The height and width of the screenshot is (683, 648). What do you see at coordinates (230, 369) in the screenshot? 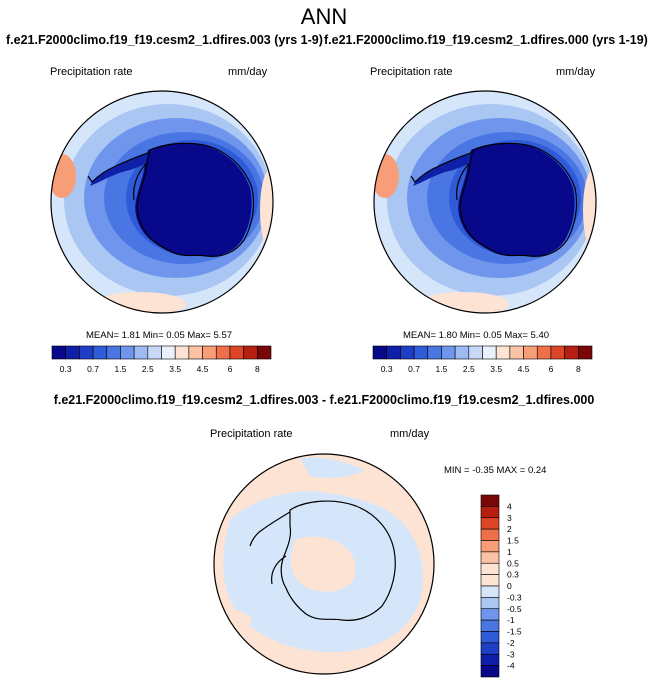
I see `left-colorbar-tick-label: 6` at bounding box center [230, 369].